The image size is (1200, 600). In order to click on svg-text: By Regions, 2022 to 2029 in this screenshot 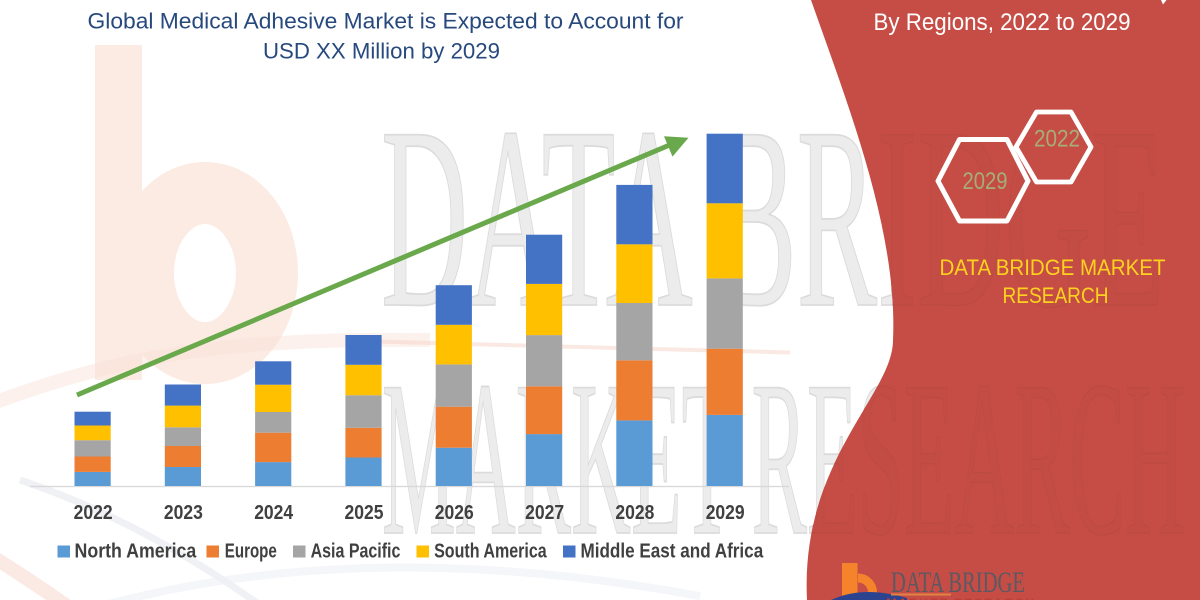, I will do `click(1002, 22)`.